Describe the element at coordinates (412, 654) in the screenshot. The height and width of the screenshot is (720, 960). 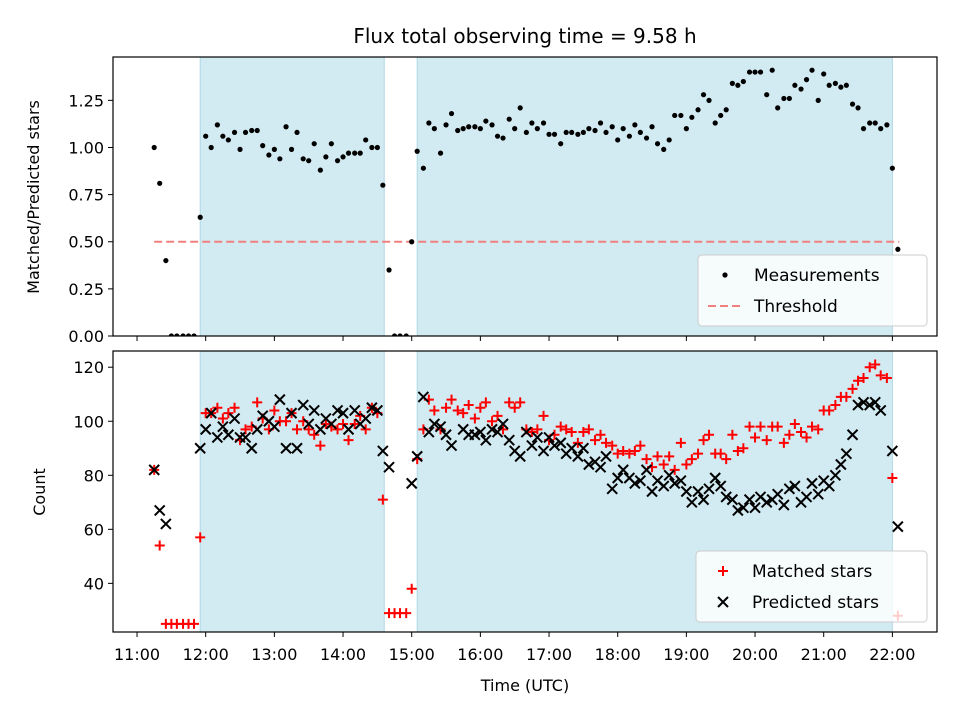
I see `x-tick-label: 15:00` at that location.